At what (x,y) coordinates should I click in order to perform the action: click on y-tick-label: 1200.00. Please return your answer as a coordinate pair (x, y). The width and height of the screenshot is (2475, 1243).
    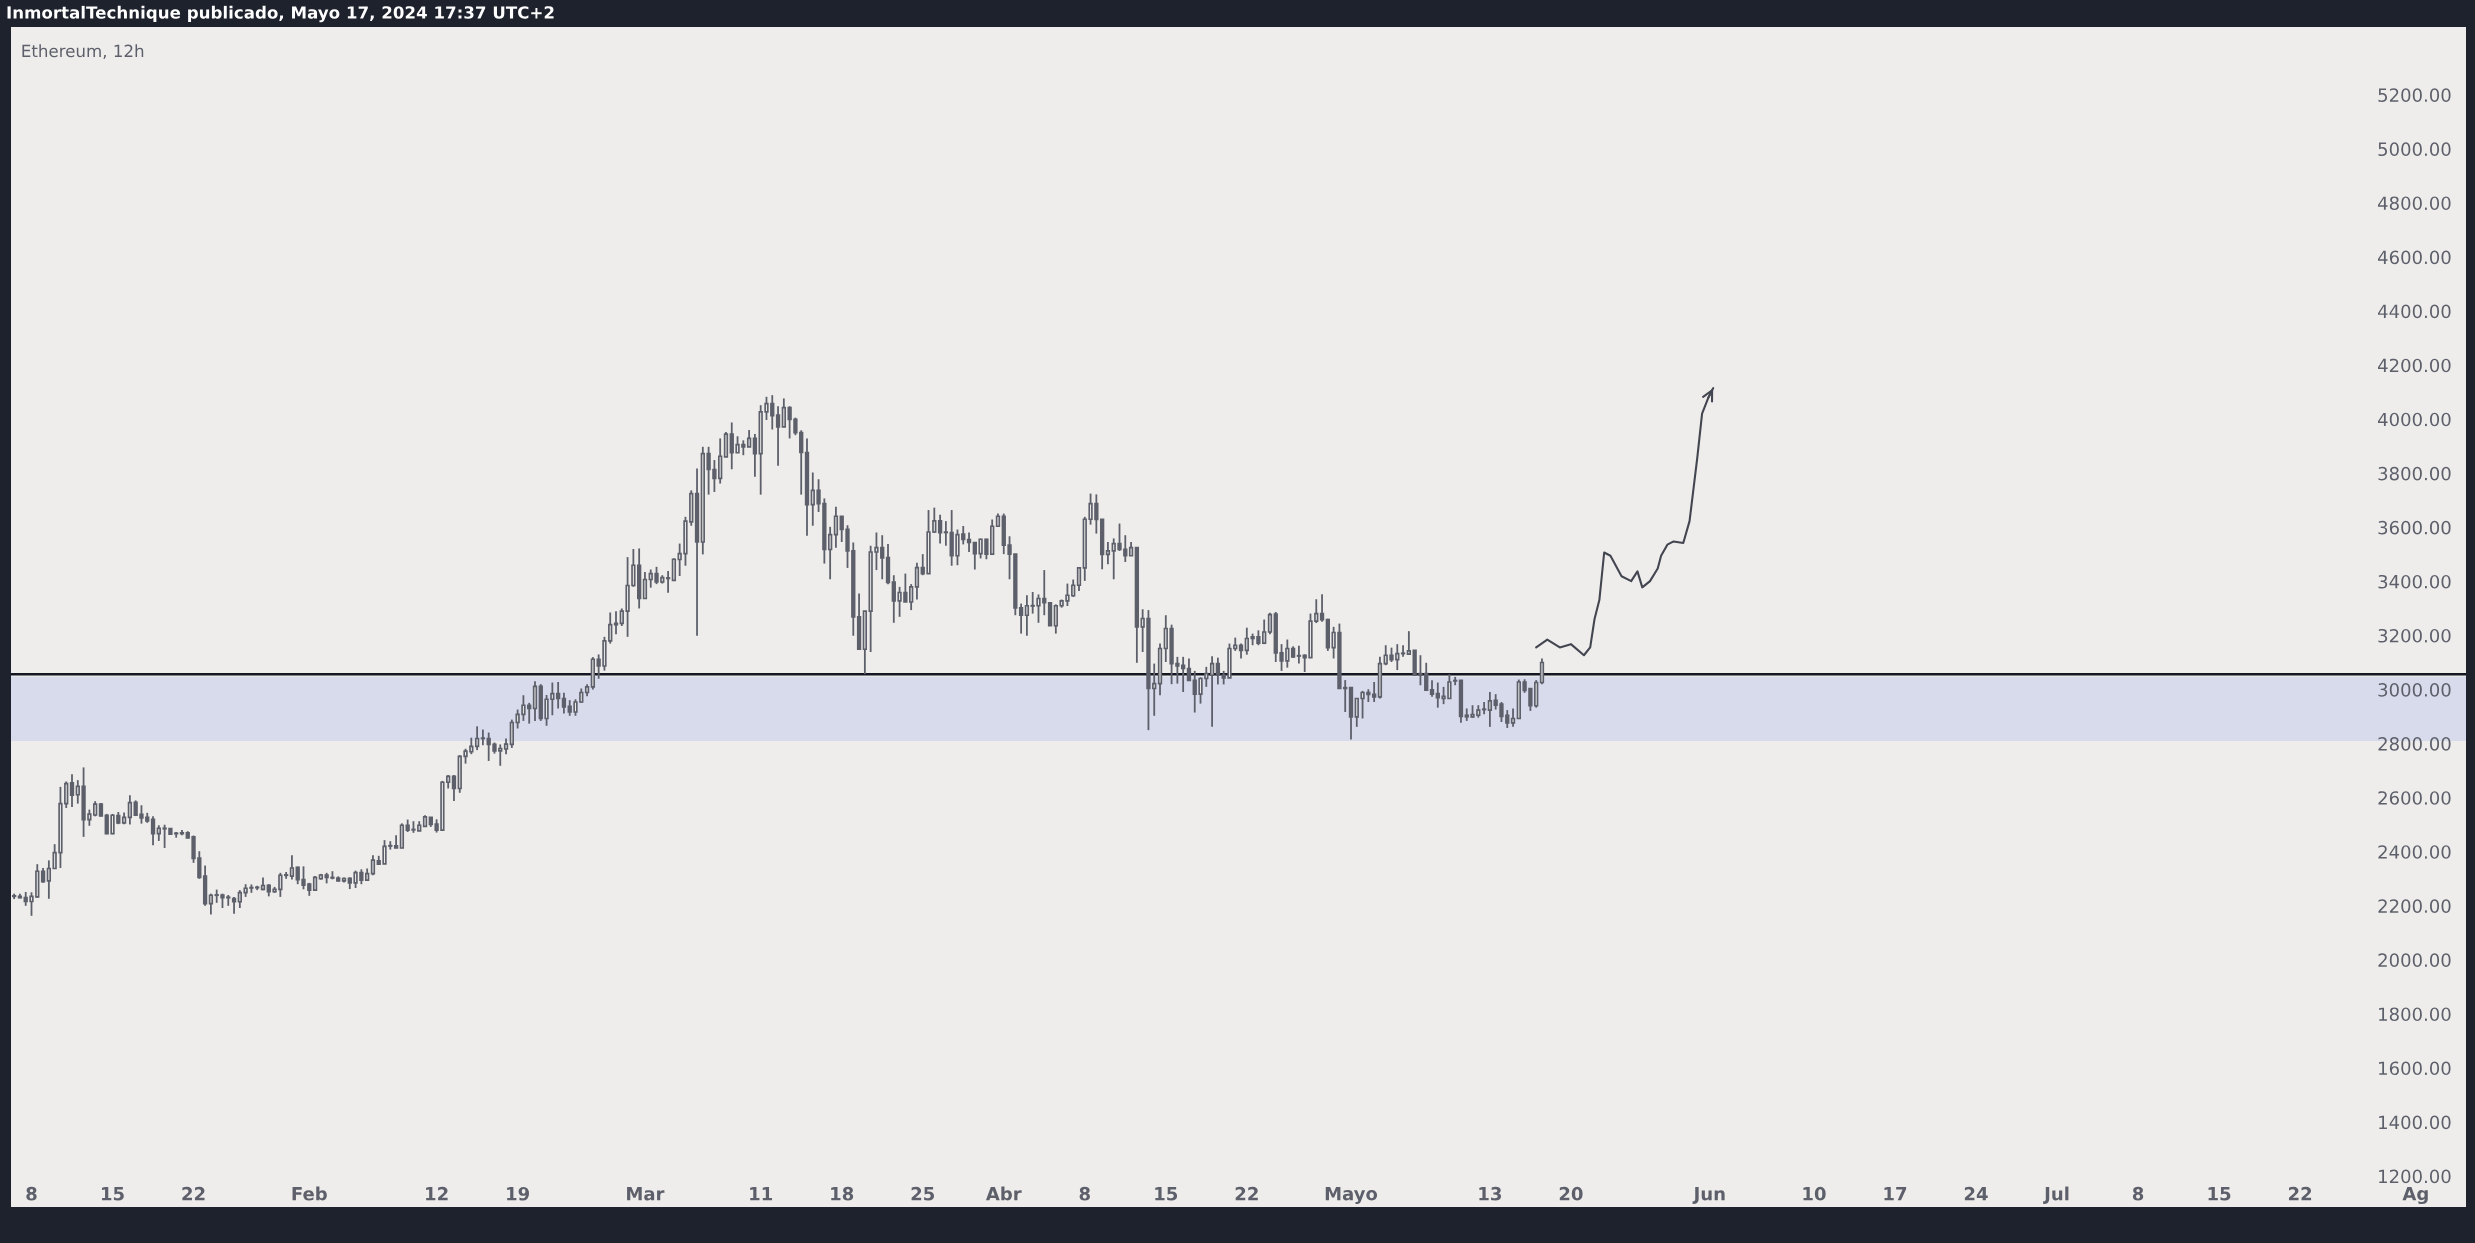
    Looking at the image, I should click on (2415, 1176).